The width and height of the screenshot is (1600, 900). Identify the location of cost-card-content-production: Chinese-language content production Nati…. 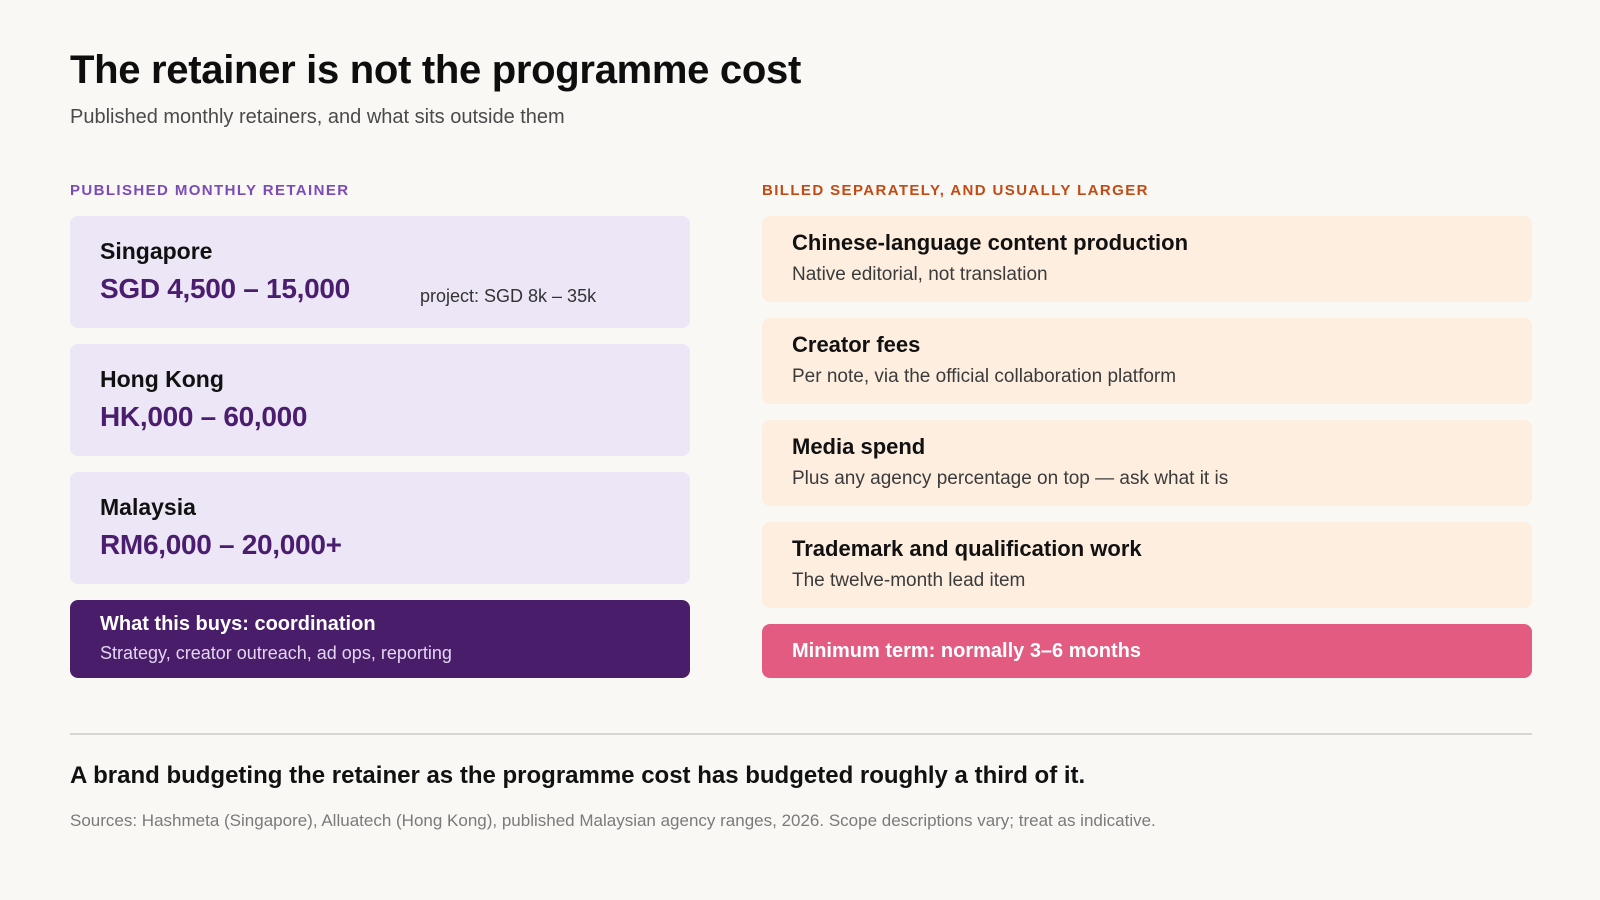
(1147, 259).